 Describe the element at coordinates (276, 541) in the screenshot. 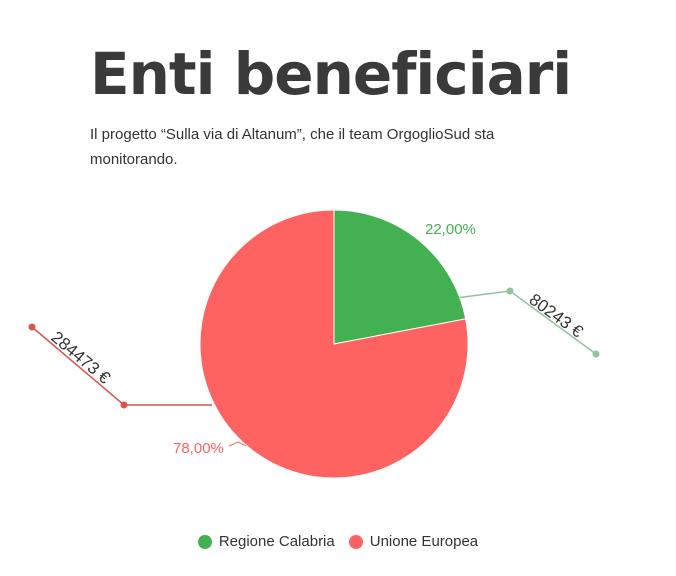

I see `legend-label: Regione Calabria` at that location.